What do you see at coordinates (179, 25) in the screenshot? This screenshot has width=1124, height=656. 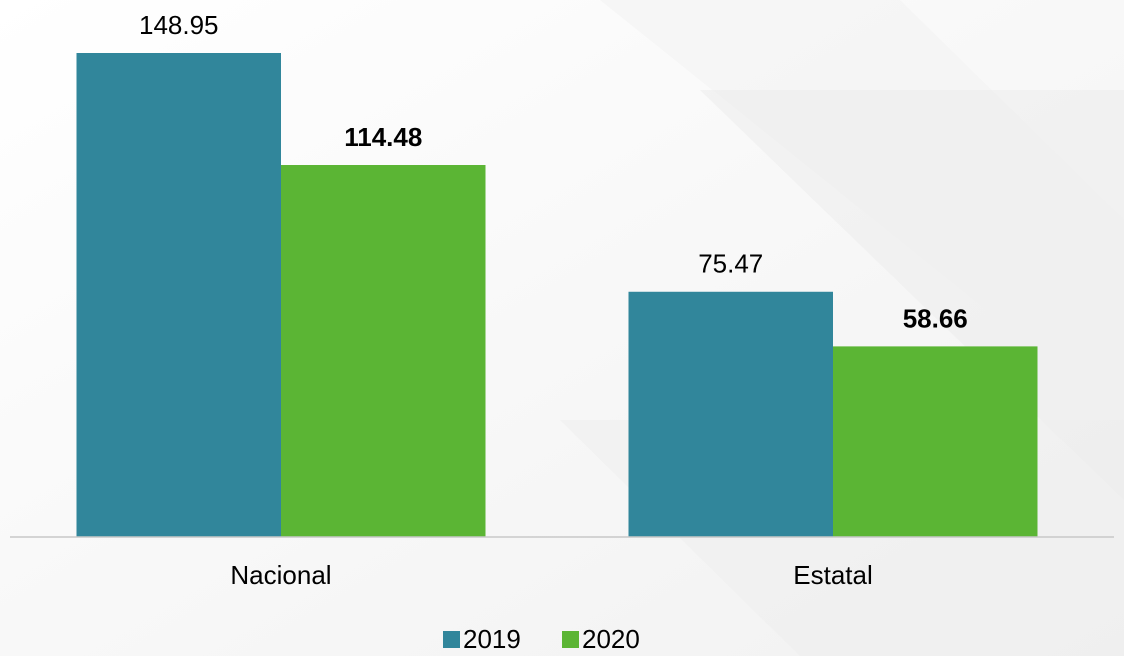 I see `data-label: 148.95` at bounding box center [179, 25].